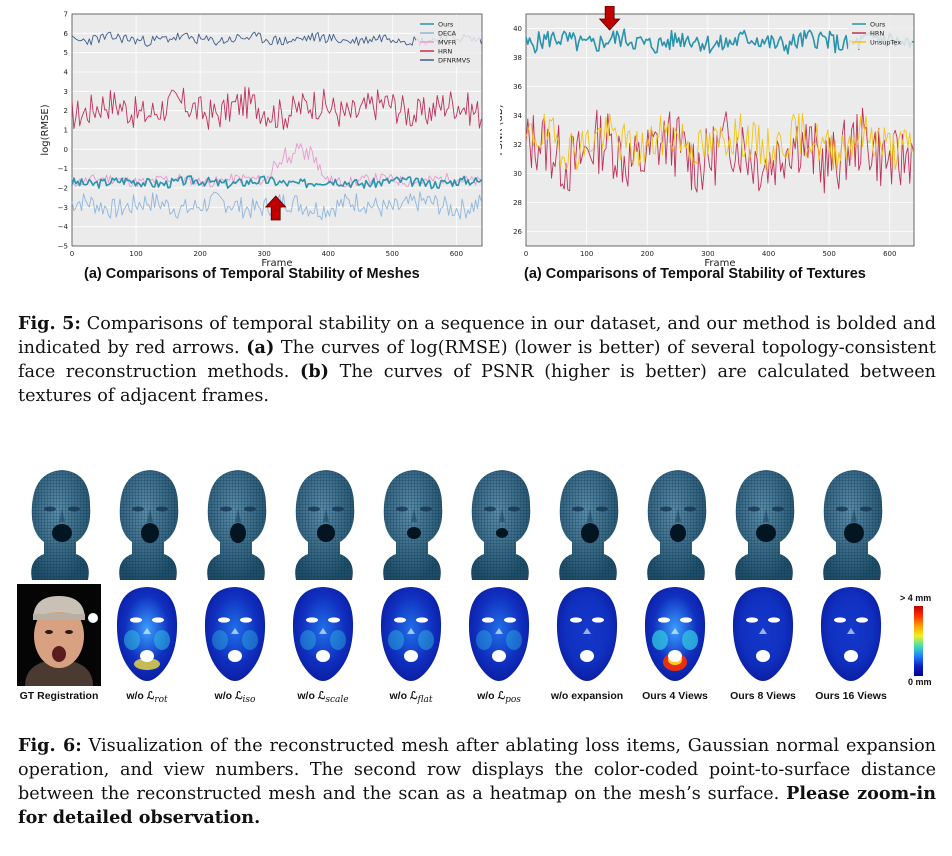 The width and height of the screenshot is (952, 856). I want to click on x-tick-label: 600, so click(456, 254).